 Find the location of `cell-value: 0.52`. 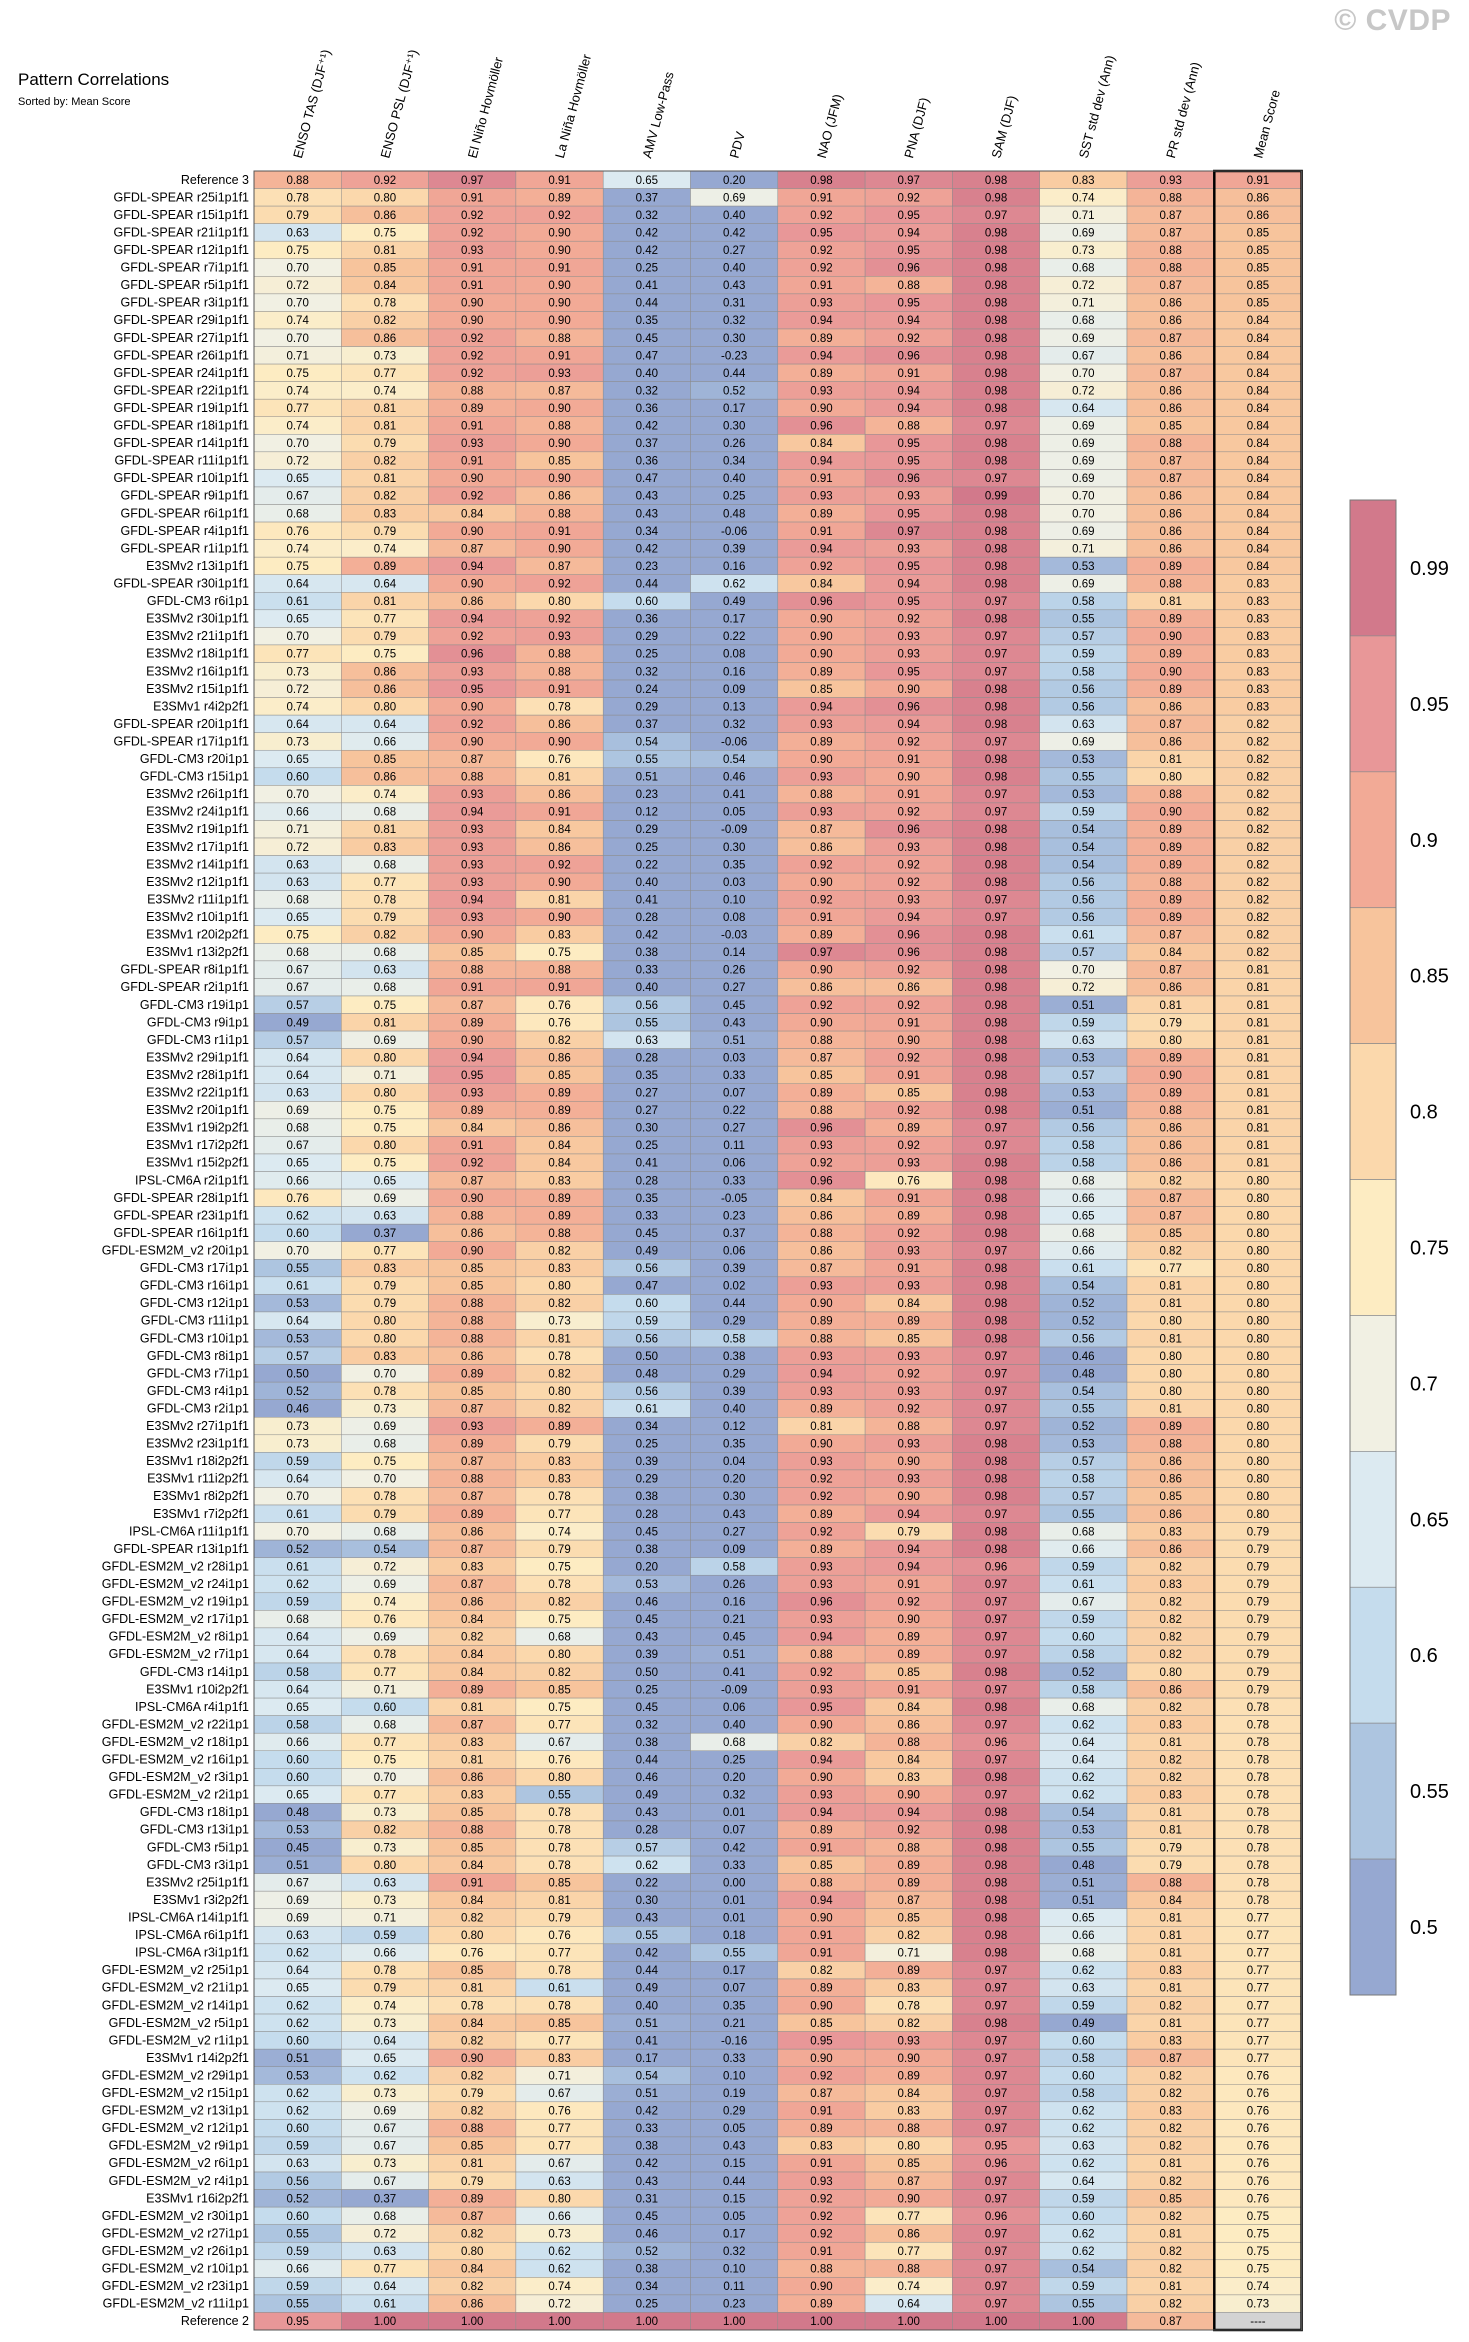

cell-value: 0.52 is located at coordinates (297, 1392).